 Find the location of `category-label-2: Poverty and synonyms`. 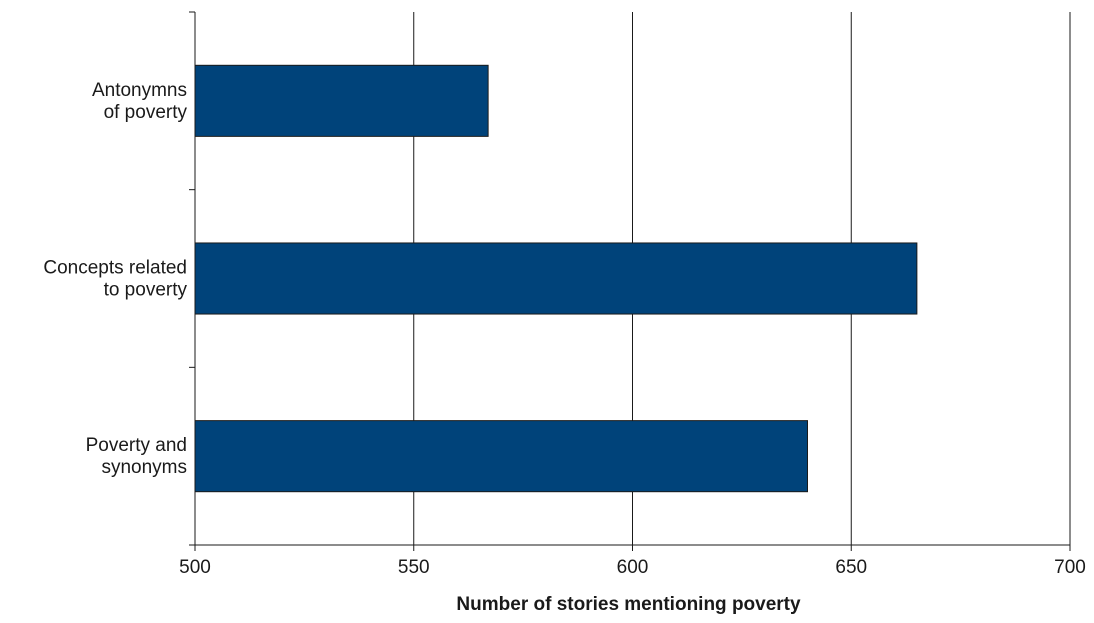

category-label-2: Poverty and synonyms is located at coordinates (136, 456).